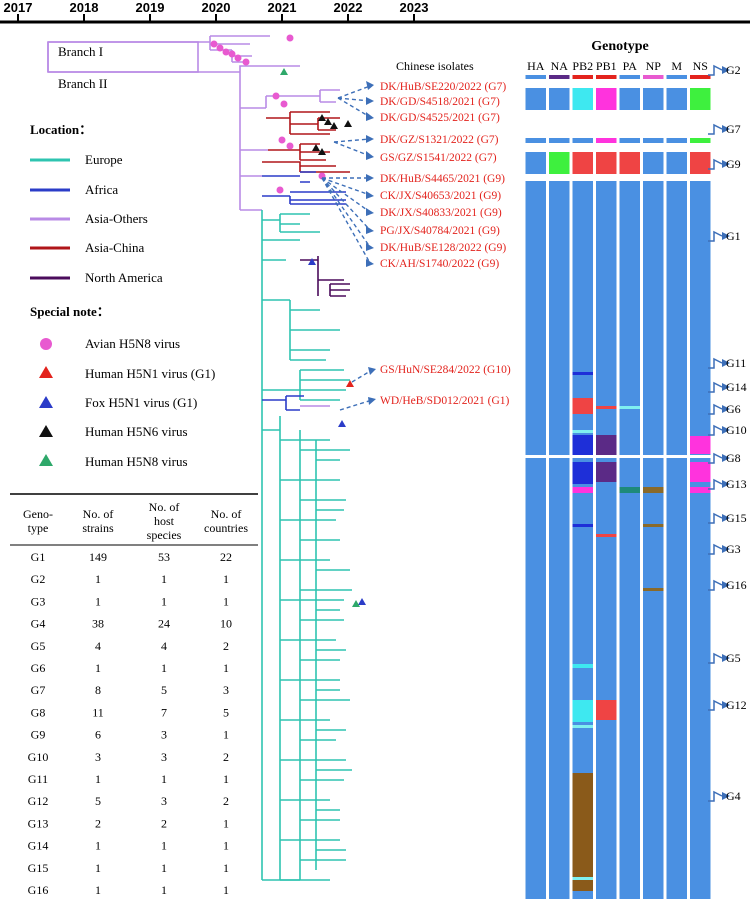 Image resolution: width=750 pixels, height=904 pixels. Describe the element at coordinates (38, 846) in the screenshot. I see `table-cell: G14` at that location.